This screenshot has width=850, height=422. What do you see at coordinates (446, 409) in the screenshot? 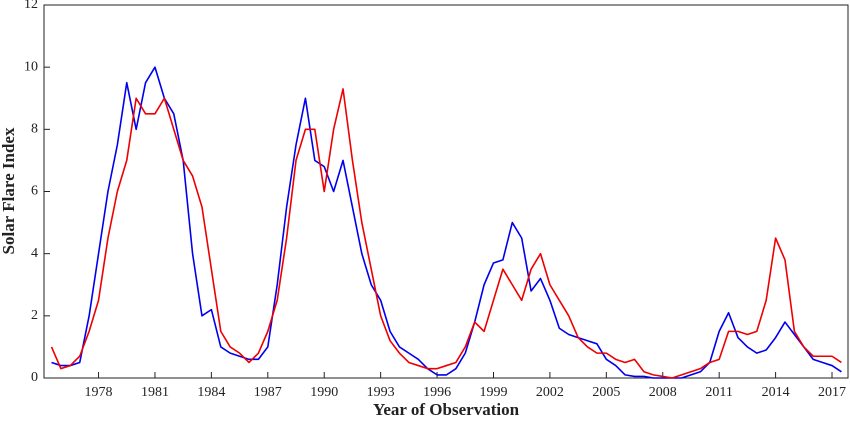
I see `x-axis-title: Year of Observation` at bounding box center [446, 409].